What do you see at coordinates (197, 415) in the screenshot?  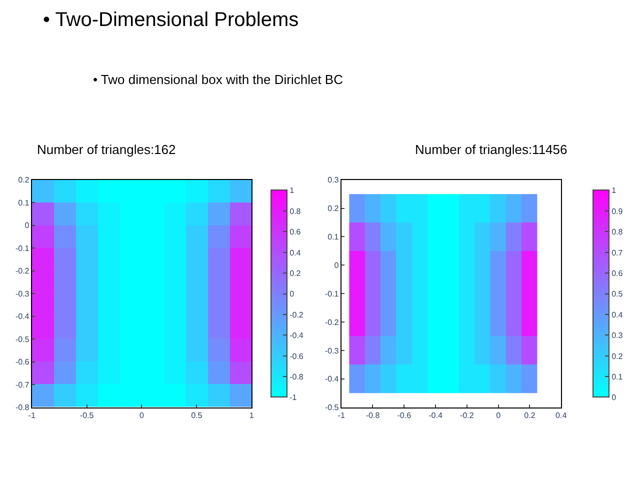 I see `x-tick-label: 0.5` at bounding box center [197, 415].